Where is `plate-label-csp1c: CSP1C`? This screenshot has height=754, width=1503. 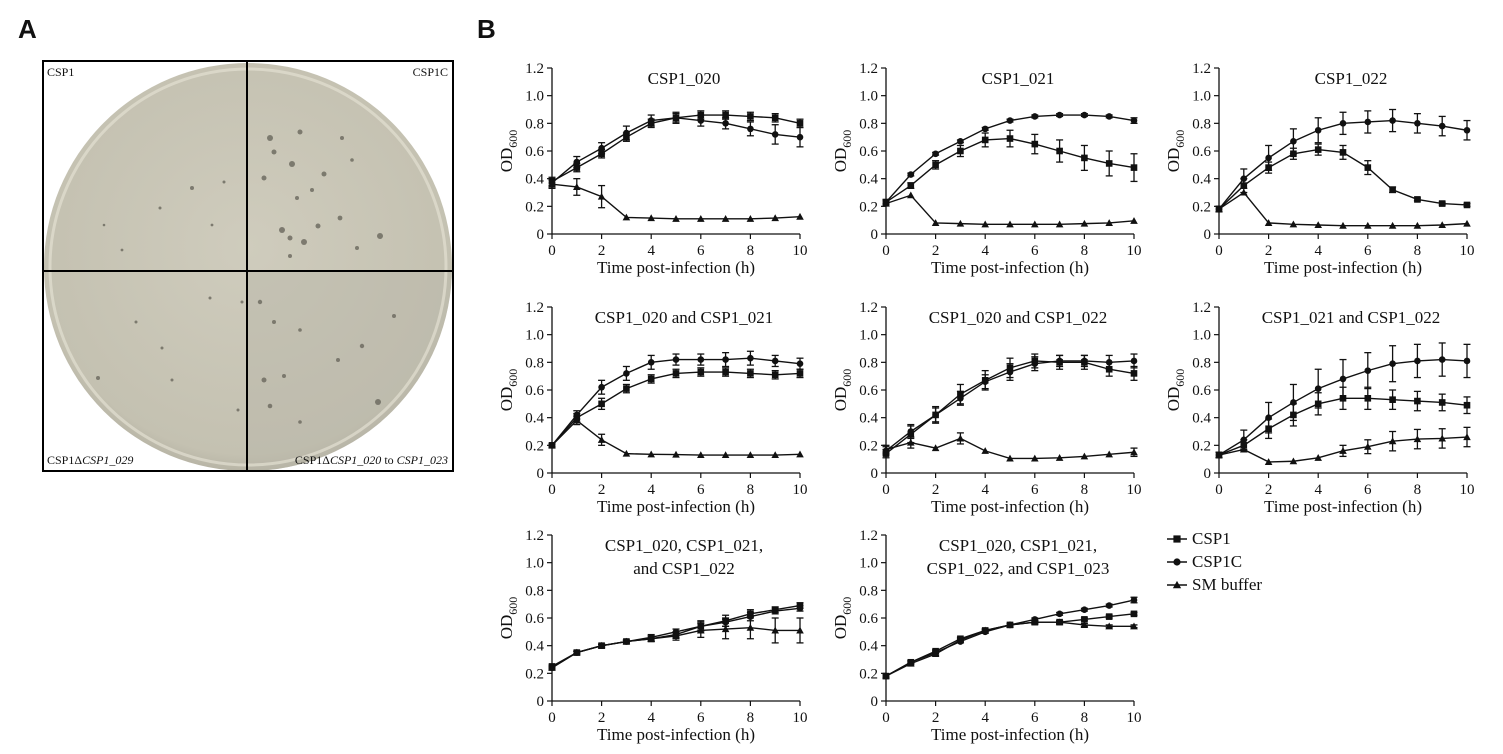
plate-label-csp1c: CSP1C is located at coordinates (430, 72).